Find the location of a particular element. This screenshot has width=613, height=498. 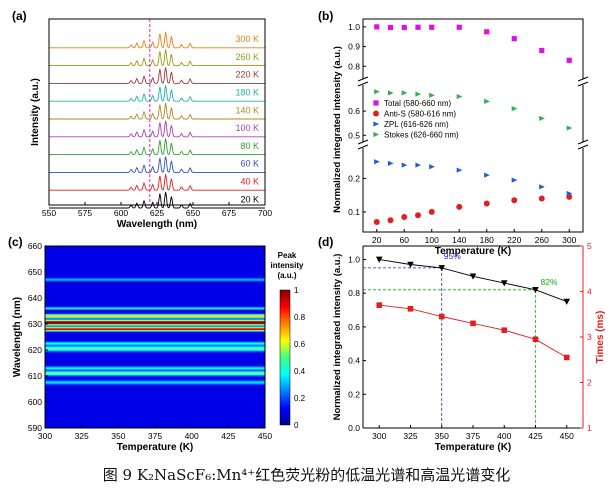

plot-frame is located at coordinates (157, 112).